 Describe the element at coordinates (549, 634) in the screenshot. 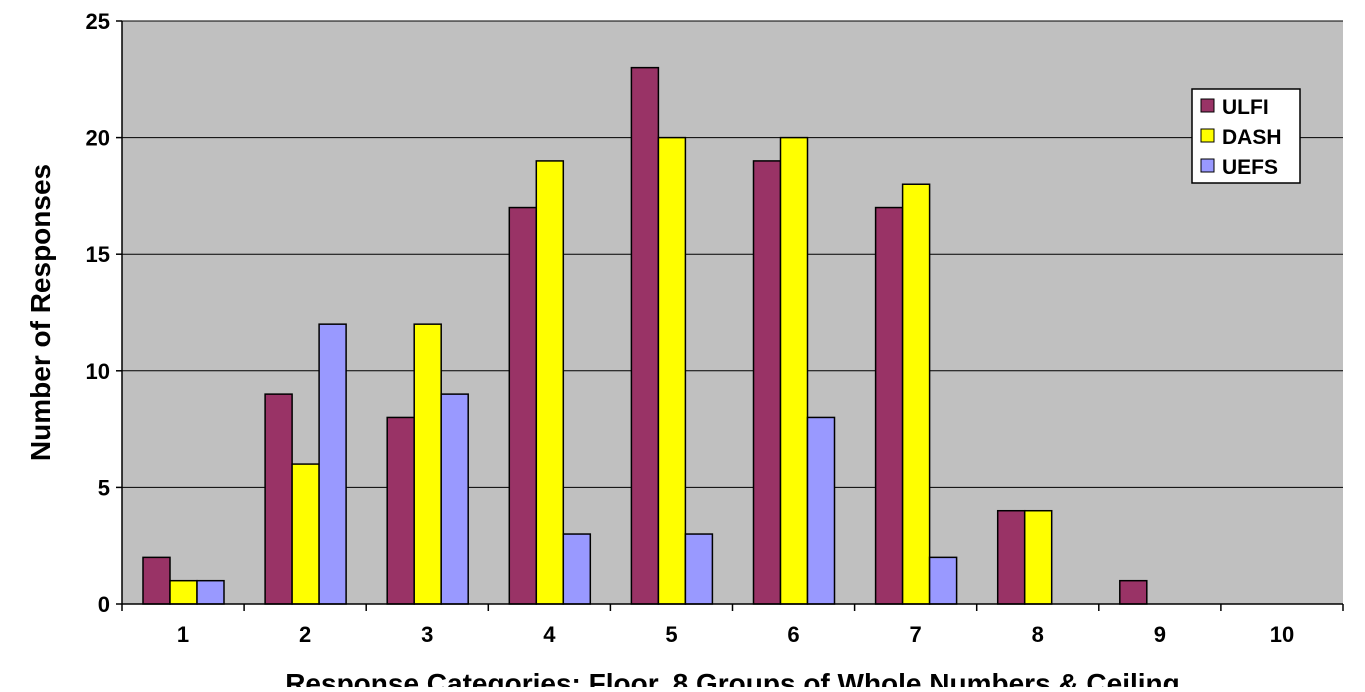

I see `x-tick-label: 4` at that location.